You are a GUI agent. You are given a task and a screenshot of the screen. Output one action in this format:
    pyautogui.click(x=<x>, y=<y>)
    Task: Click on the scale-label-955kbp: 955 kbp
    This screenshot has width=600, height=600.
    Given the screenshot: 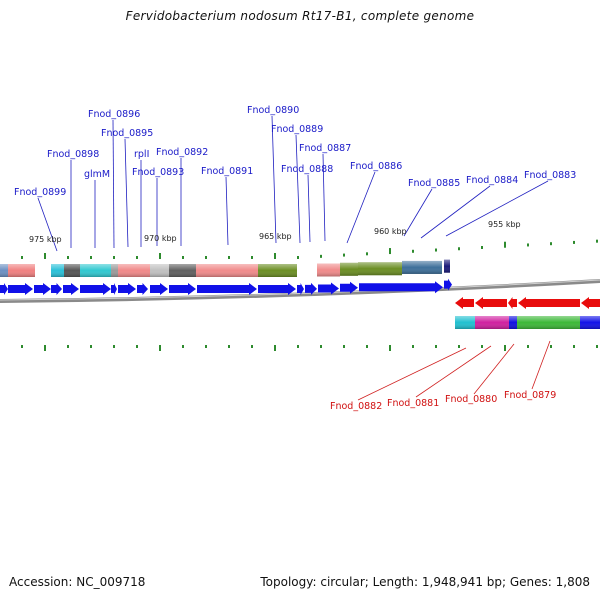 What is the action you would take?
    pyautogui.click(x=504, y=224)
    